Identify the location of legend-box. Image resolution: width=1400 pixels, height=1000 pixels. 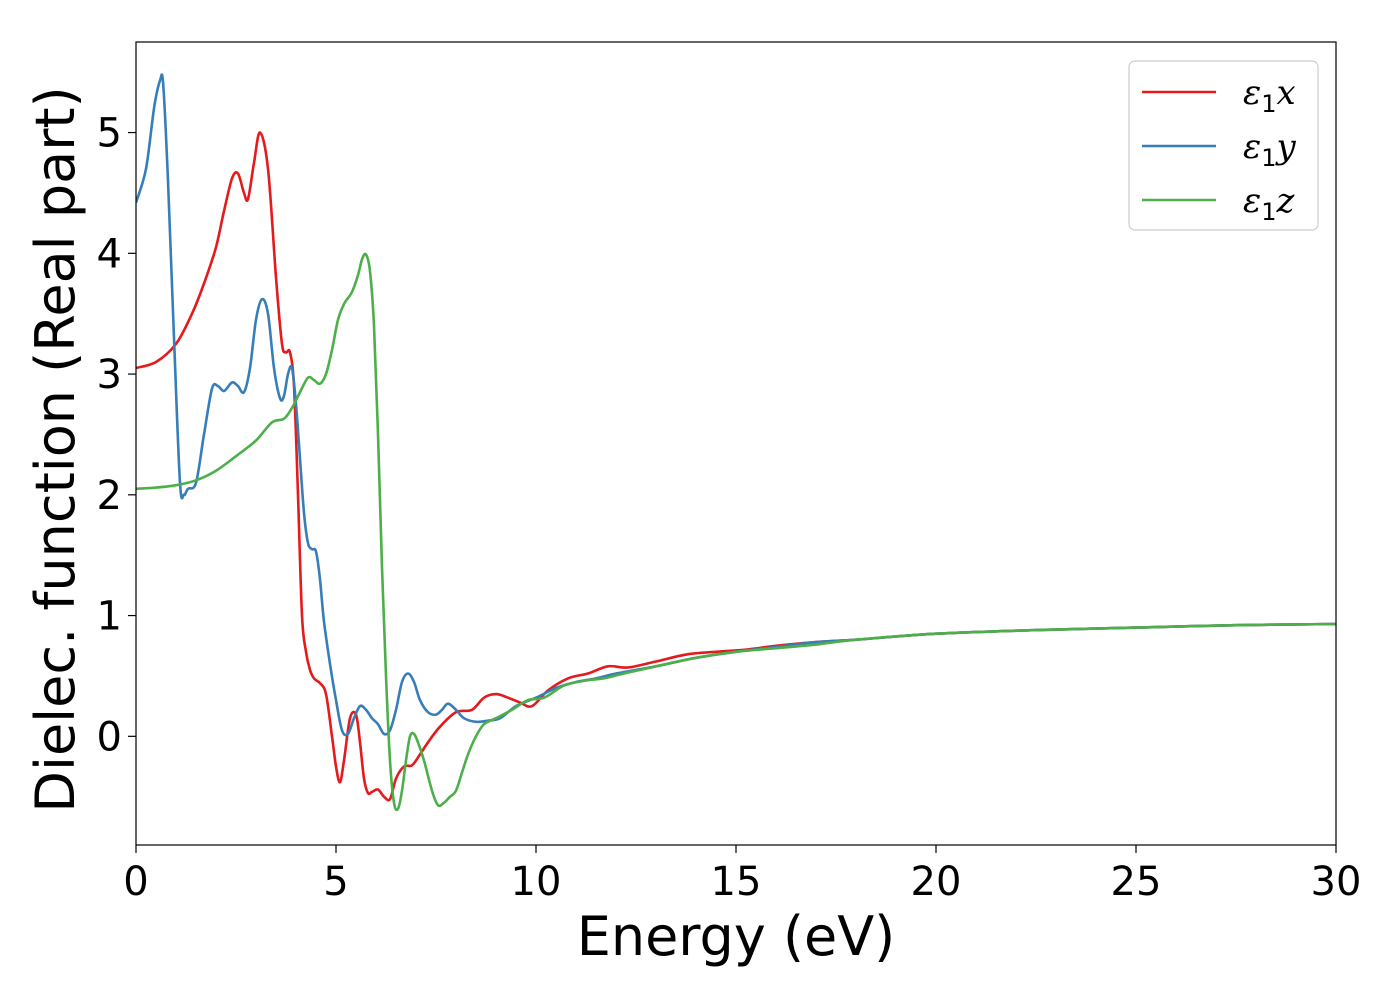
(1223, 145).